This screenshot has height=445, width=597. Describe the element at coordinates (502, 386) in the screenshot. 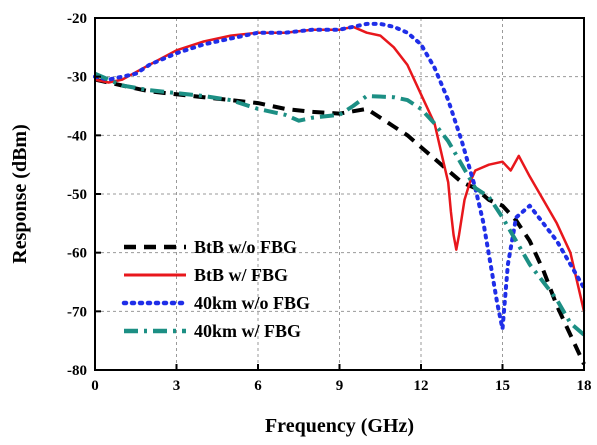

I see `x-tick-label: 15` at that location.